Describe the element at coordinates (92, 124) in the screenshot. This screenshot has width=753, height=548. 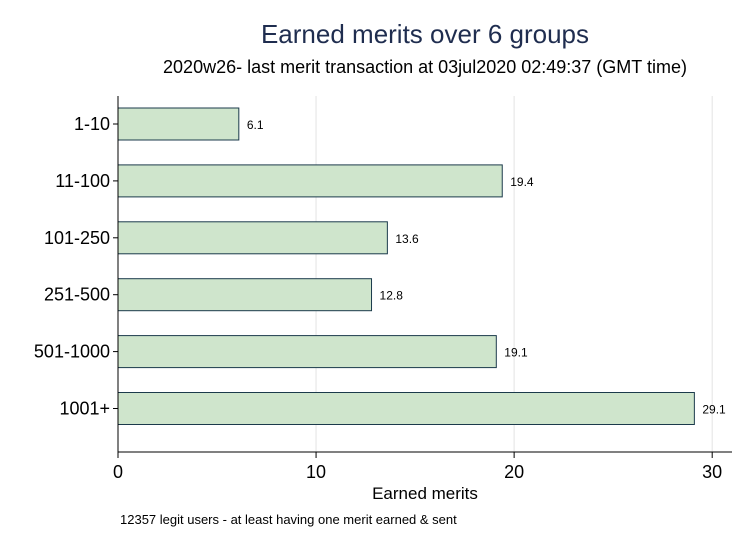
I see `category-label: 1-10` at that location.